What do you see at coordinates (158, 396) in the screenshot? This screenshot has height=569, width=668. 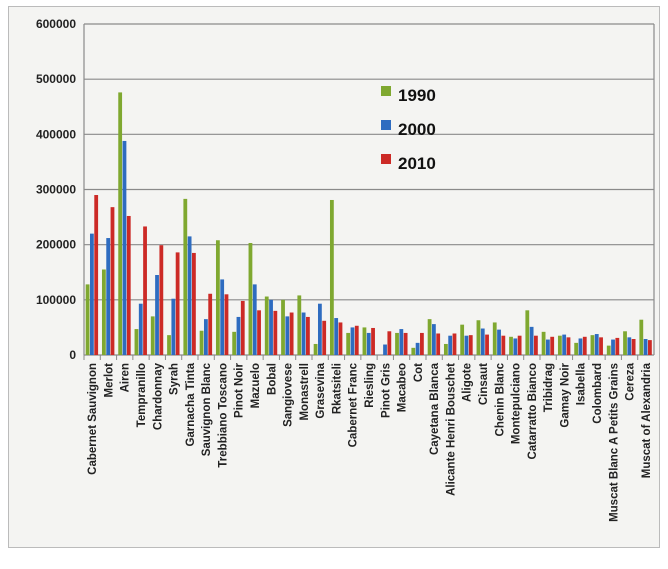 I see `x-tick-label: Chardonnay` at bounding box center [158, 396].